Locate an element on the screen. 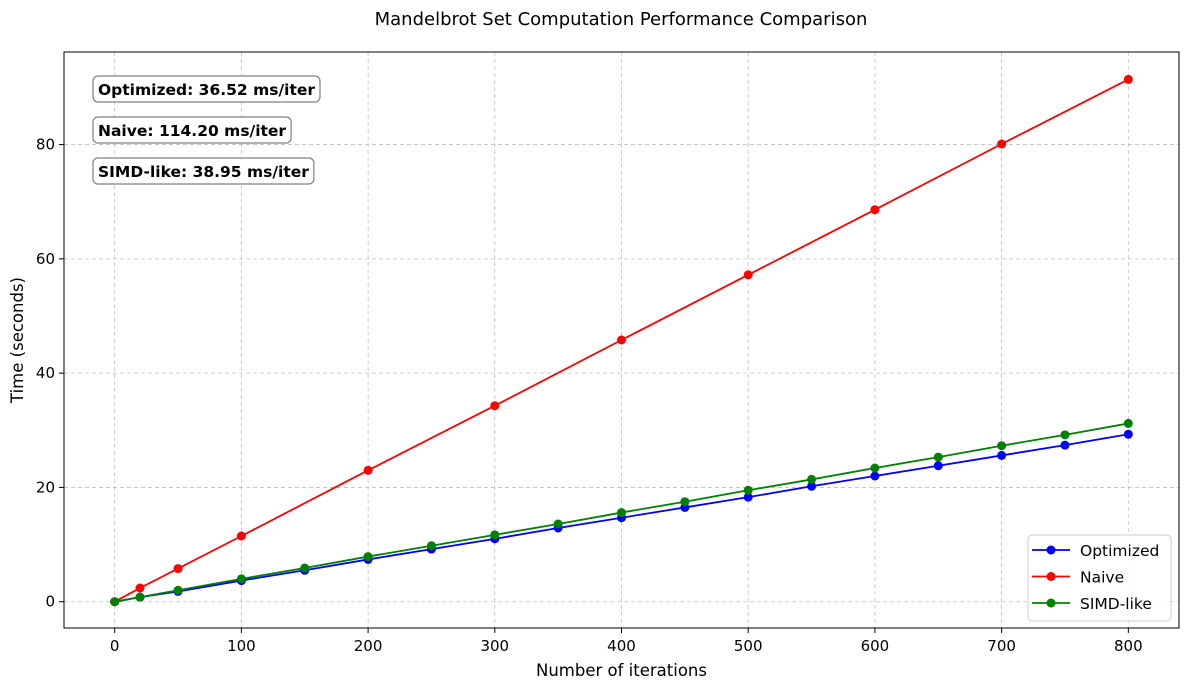  annotation-text: SIMD-like: 38.95 ms/iter is located at coordinates (203, 172).